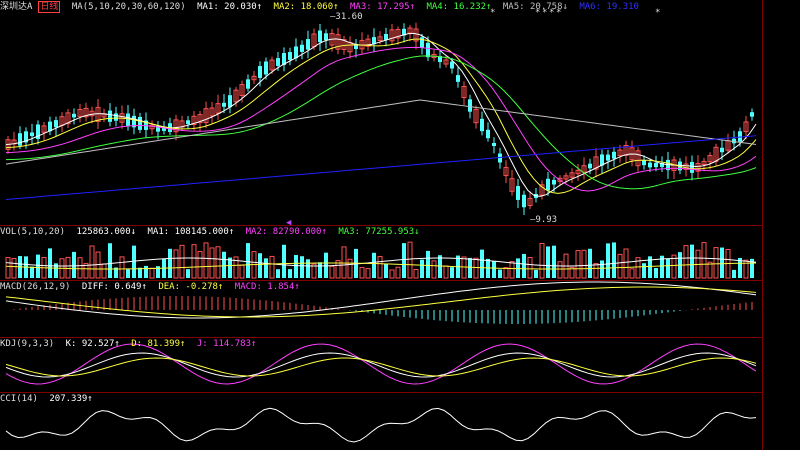 Image resolution: width=800 pixels, height=450 pixels. I want to click on cci-line, so click(381, 425).